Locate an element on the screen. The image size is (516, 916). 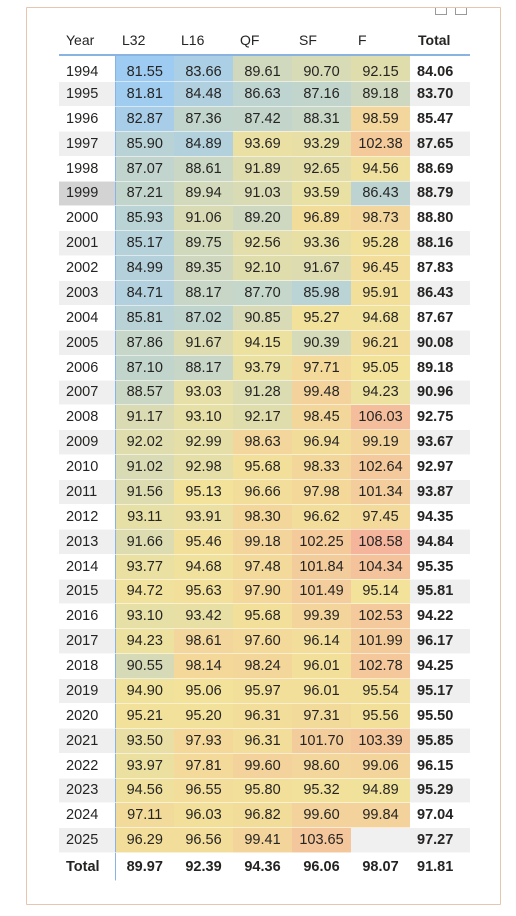
row-year-label: 2006 is located at coordinates (87, 368).